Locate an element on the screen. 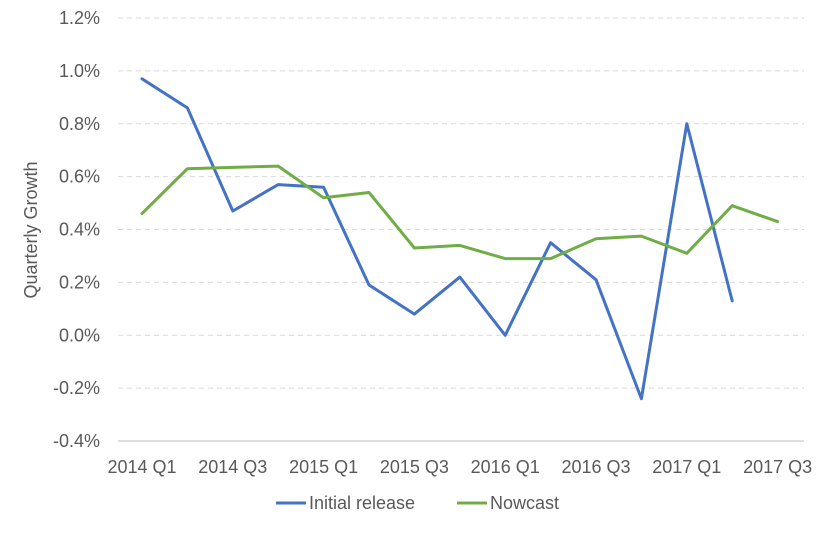 This screenshot has height=533, width=833. x-tick-label: 2015 Q1 is located at coordinates (323, 467).